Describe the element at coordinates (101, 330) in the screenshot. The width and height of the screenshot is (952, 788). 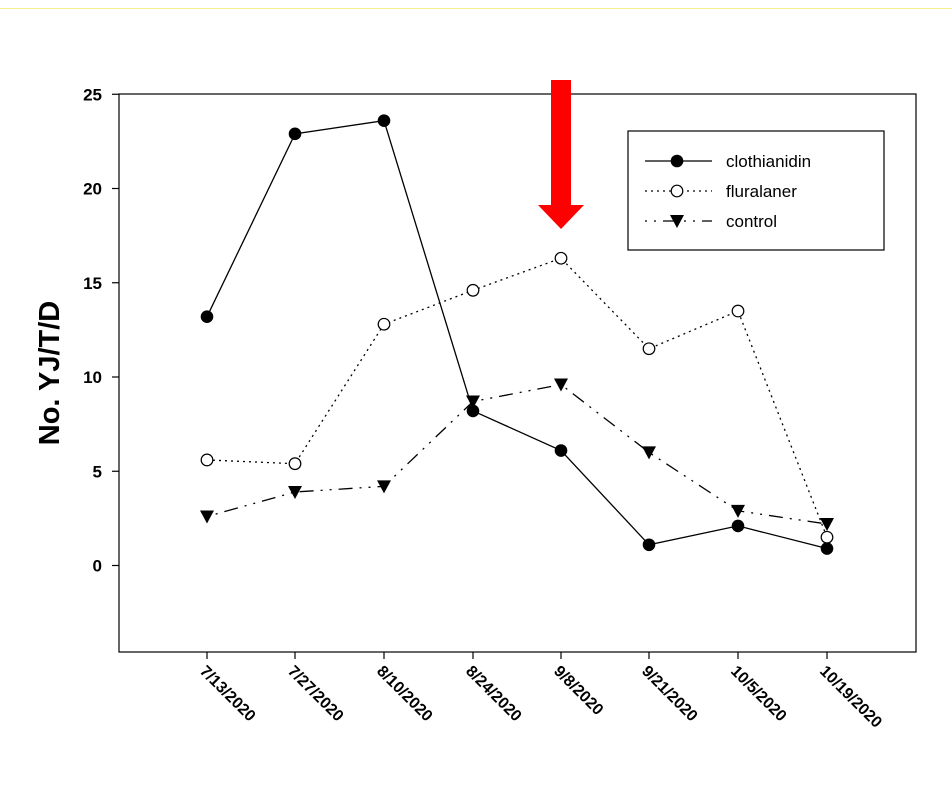
I see `y-axis-ticks: 0 5 10 15 20 25` at that location.